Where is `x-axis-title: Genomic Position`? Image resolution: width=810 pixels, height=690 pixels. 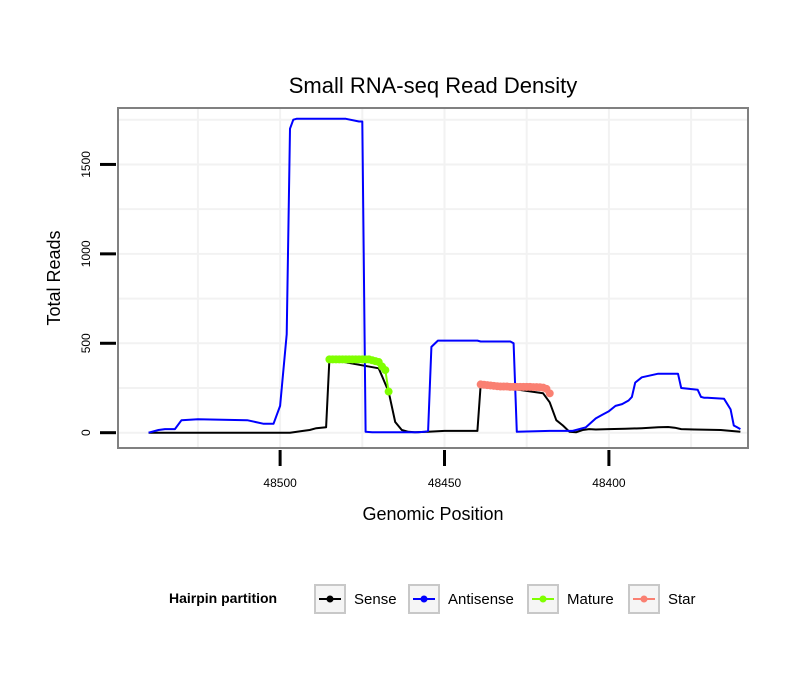 x-axis-title: Genomic Position is located at coordinates (432, 514).